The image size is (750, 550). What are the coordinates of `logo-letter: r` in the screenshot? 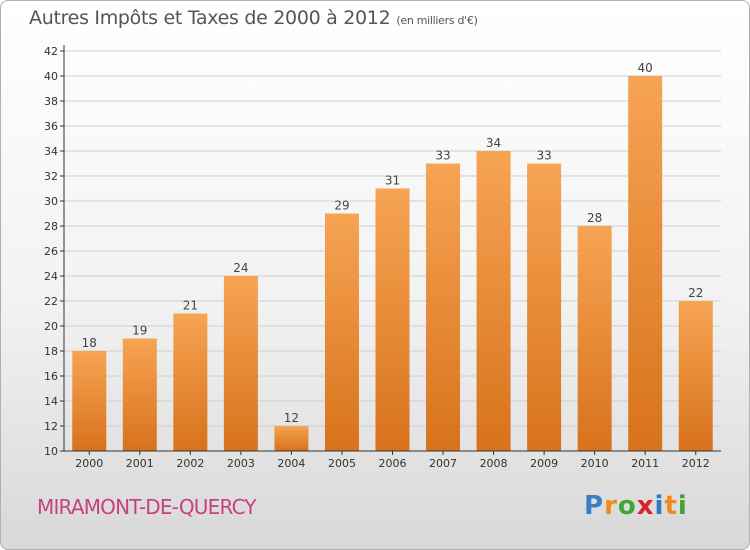 It's located at (611, 506).